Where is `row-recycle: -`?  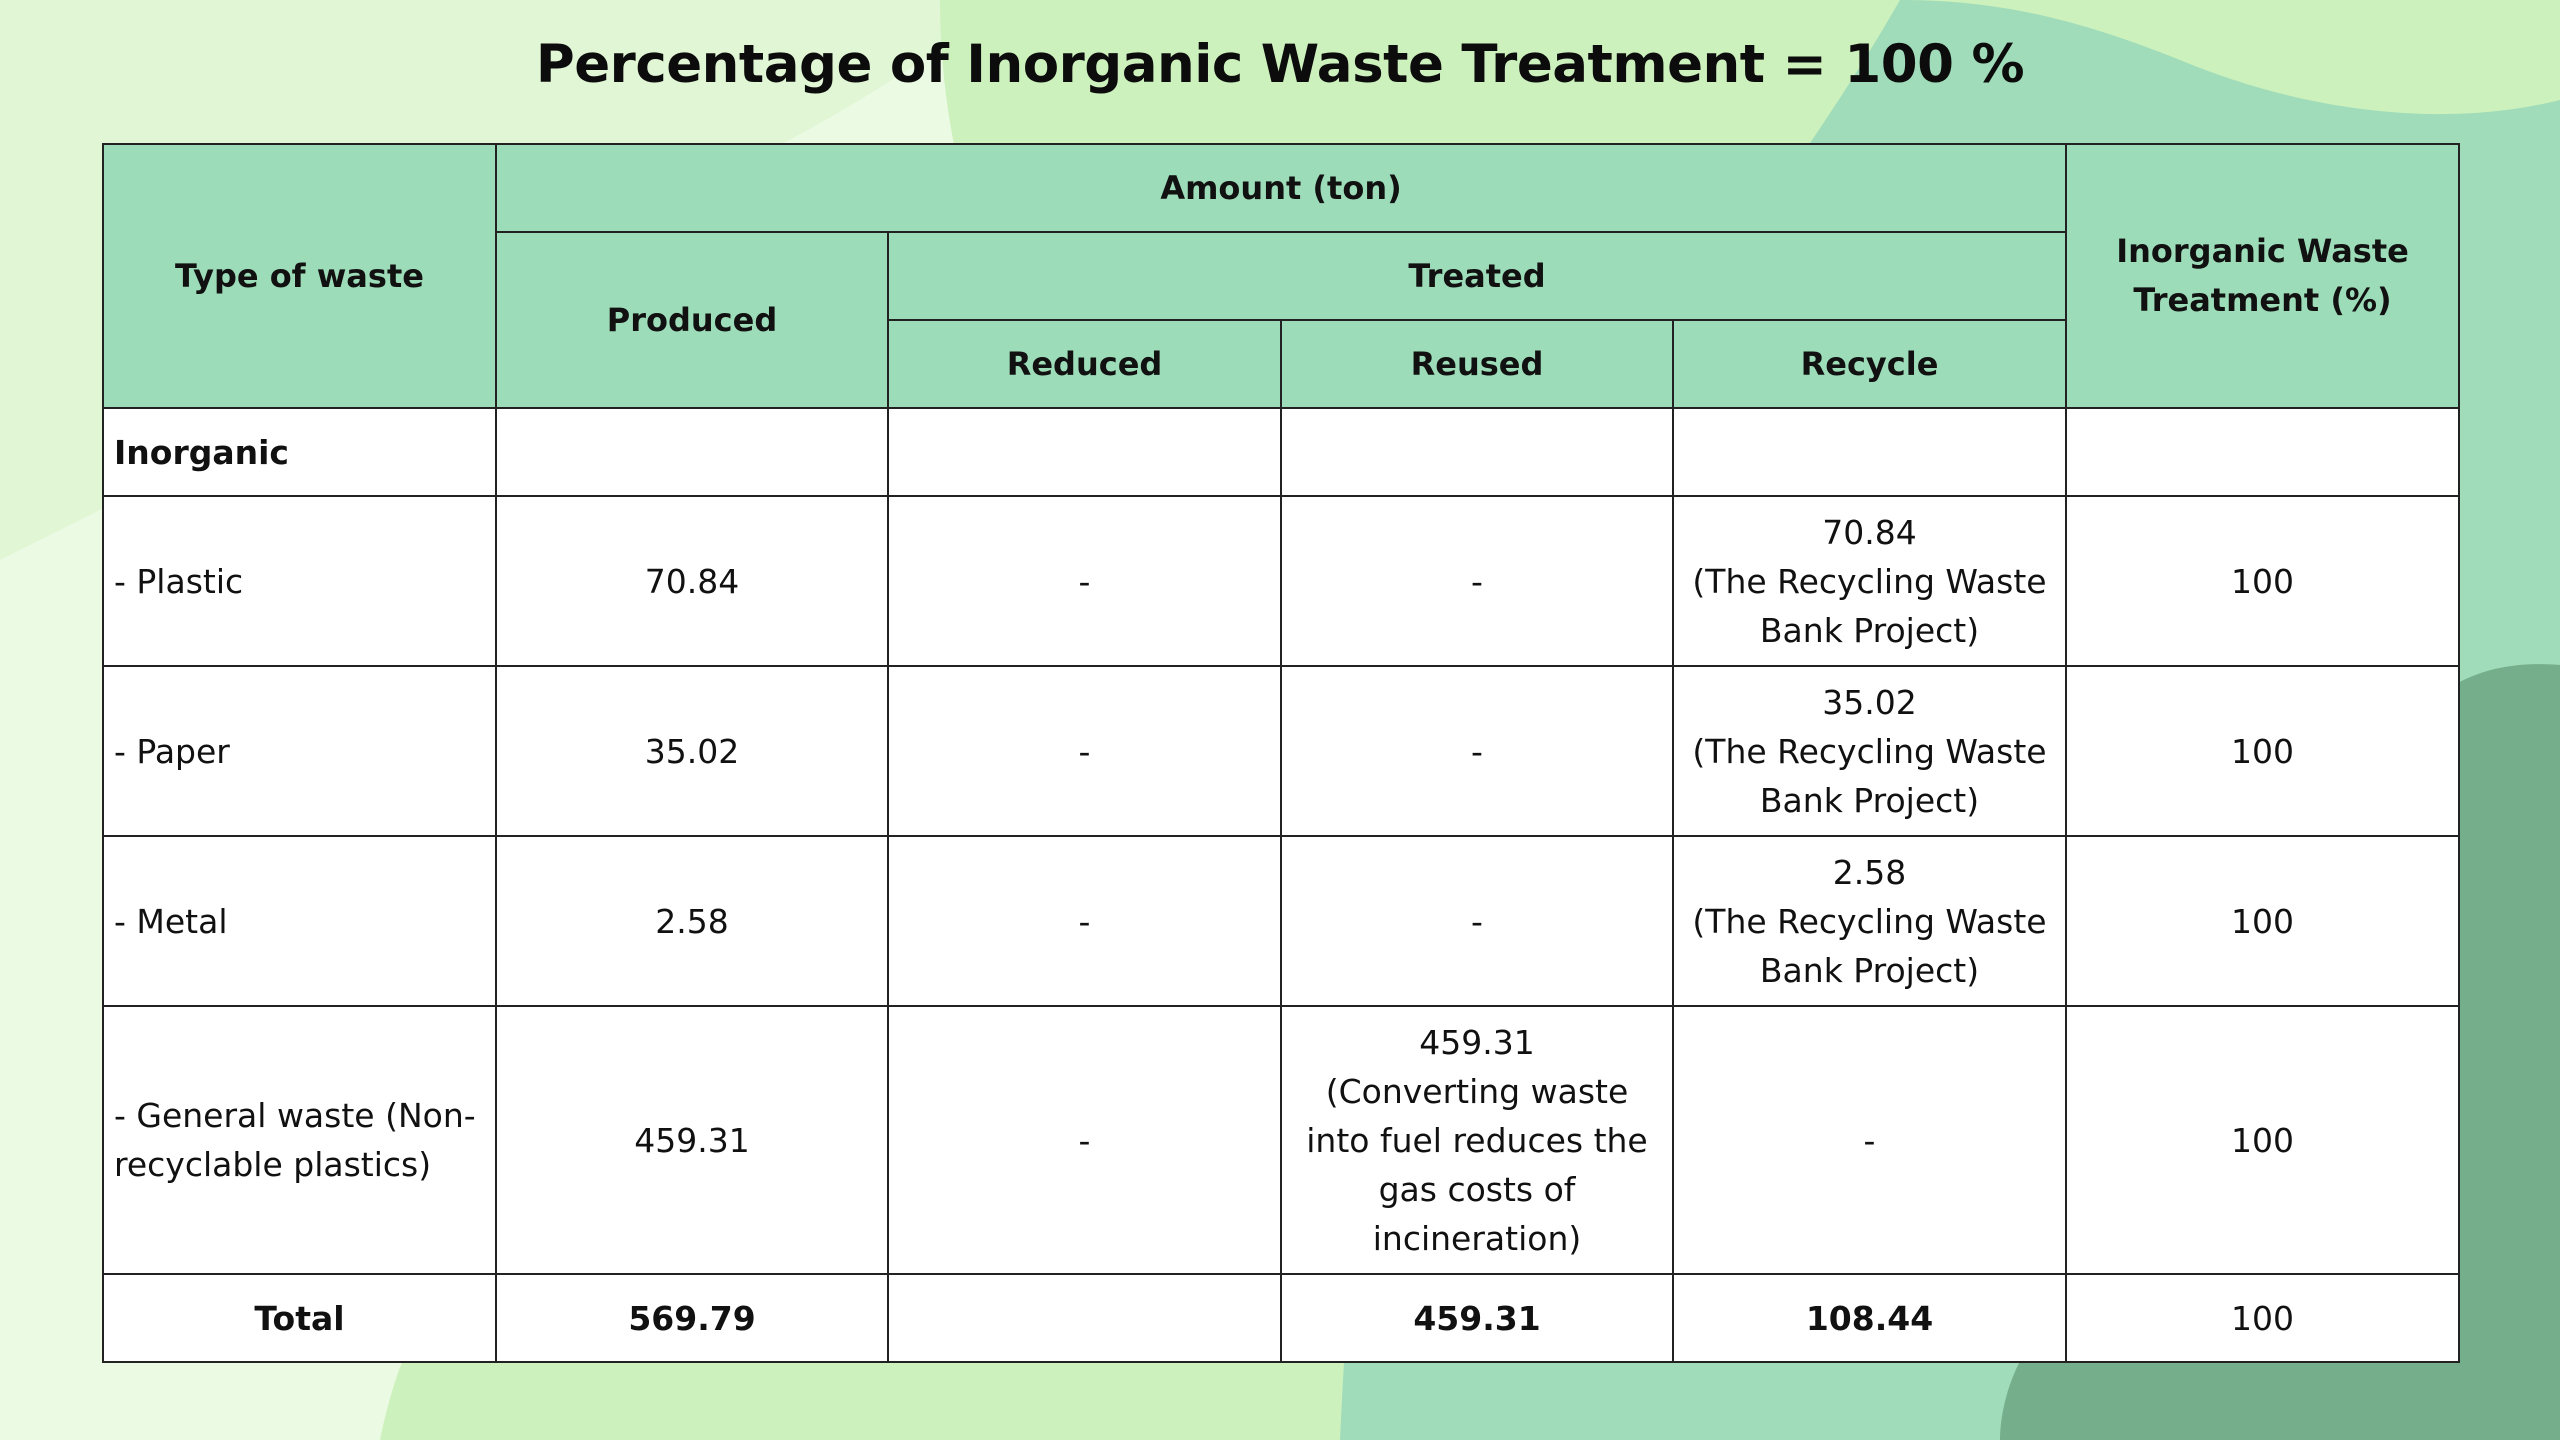
row-recycle: - is located at coordinates (1869, 1140).